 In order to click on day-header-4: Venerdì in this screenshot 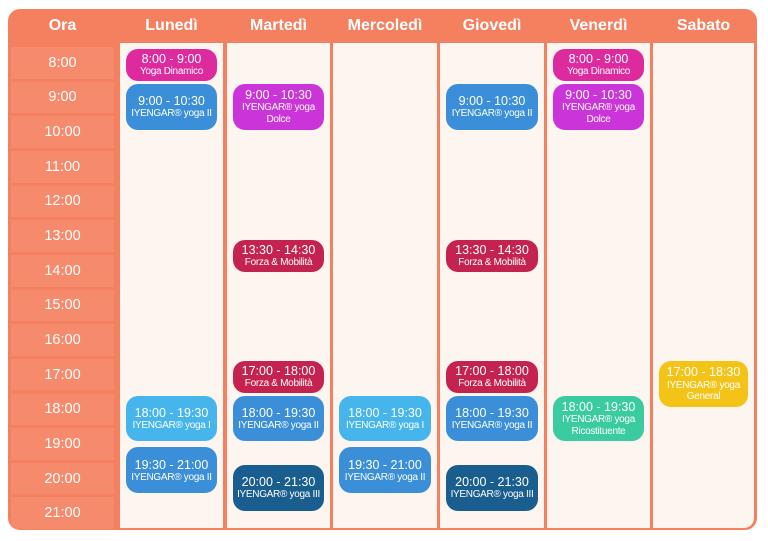, I will do `click(598, 25)`.